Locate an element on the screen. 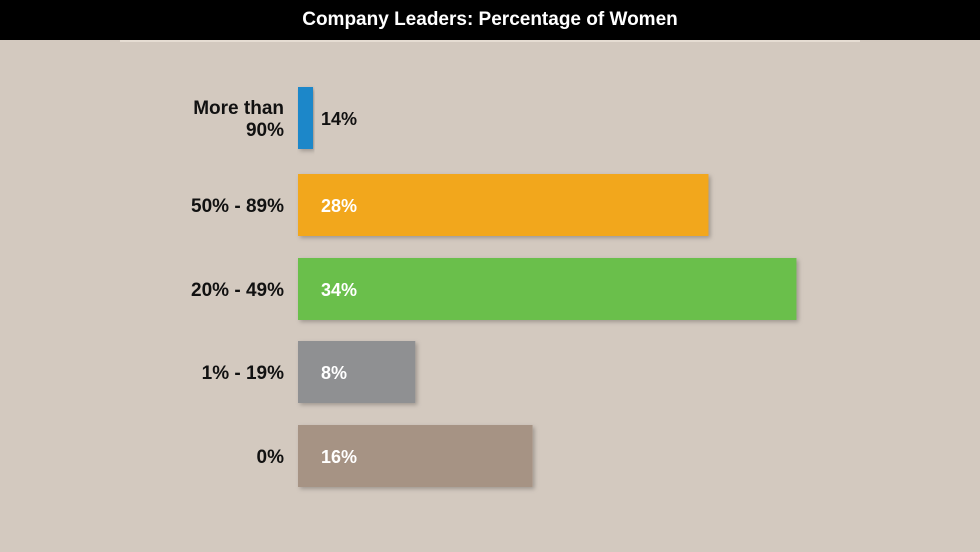 Image resolution: width=980 pixels, height=552 pixels. category-label-0: More than 90% is located at coordinates (238, 119).